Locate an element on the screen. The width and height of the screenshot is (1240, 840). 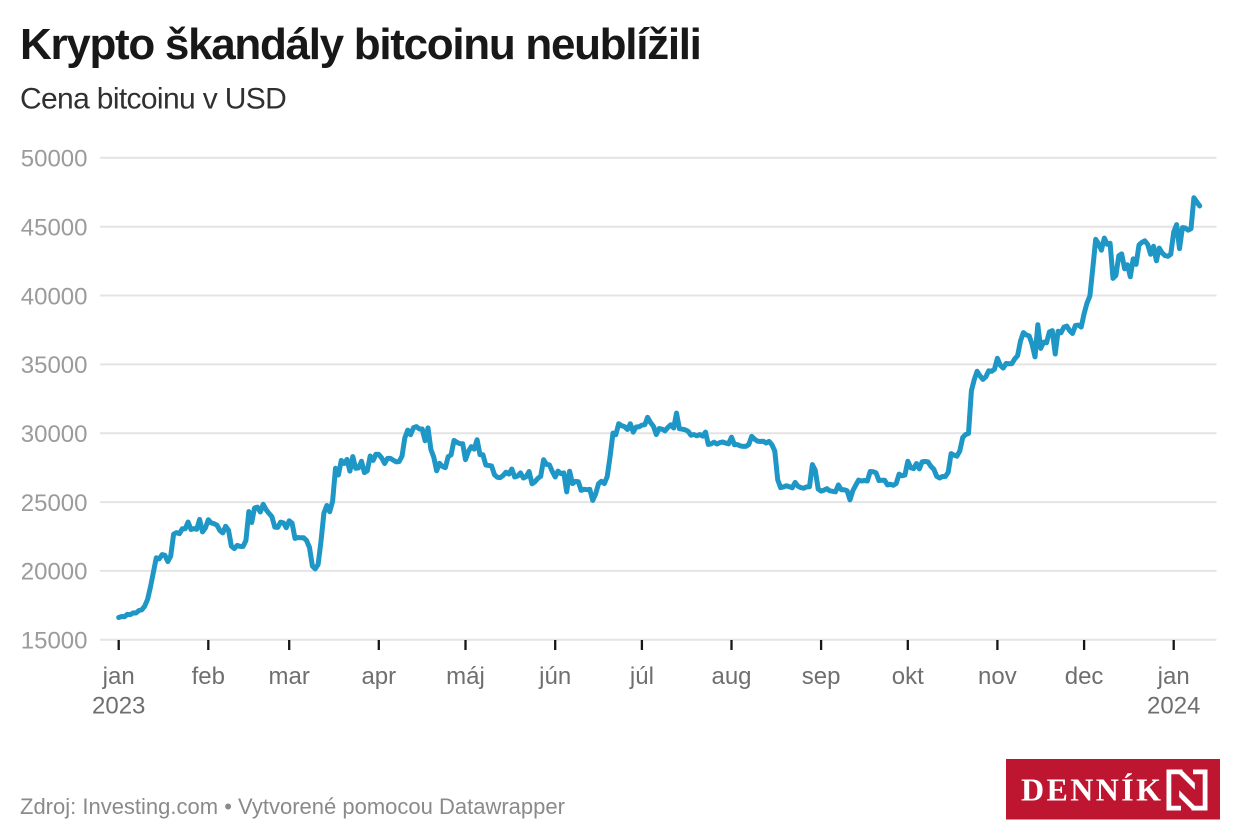
svg-text: 50000 is located at coordinates (54, 159).